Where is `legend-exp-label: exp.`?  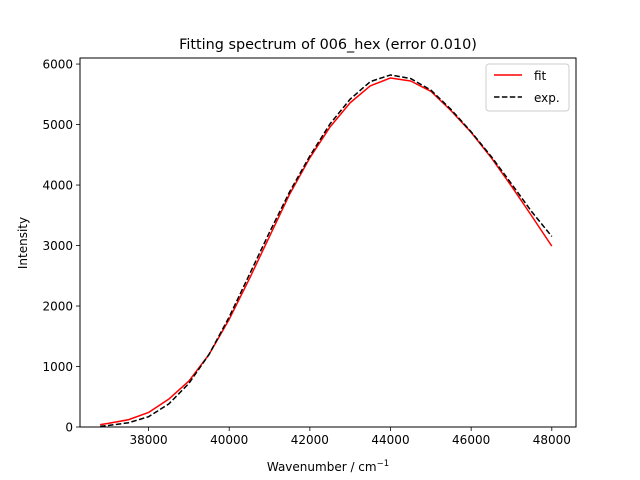
legend-exp-label: exp. is located at coordinates (547, 98).